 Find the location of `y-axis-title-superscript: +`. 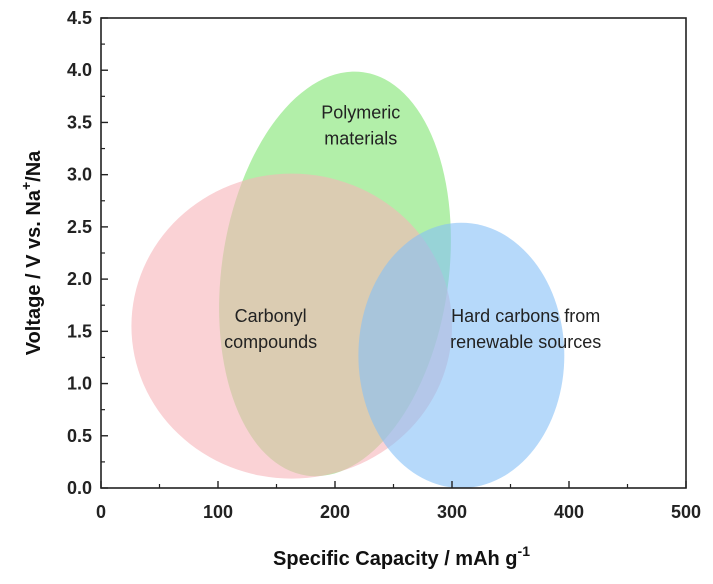

y-axis-title-superscript: + is located at coordinates (26, 186).